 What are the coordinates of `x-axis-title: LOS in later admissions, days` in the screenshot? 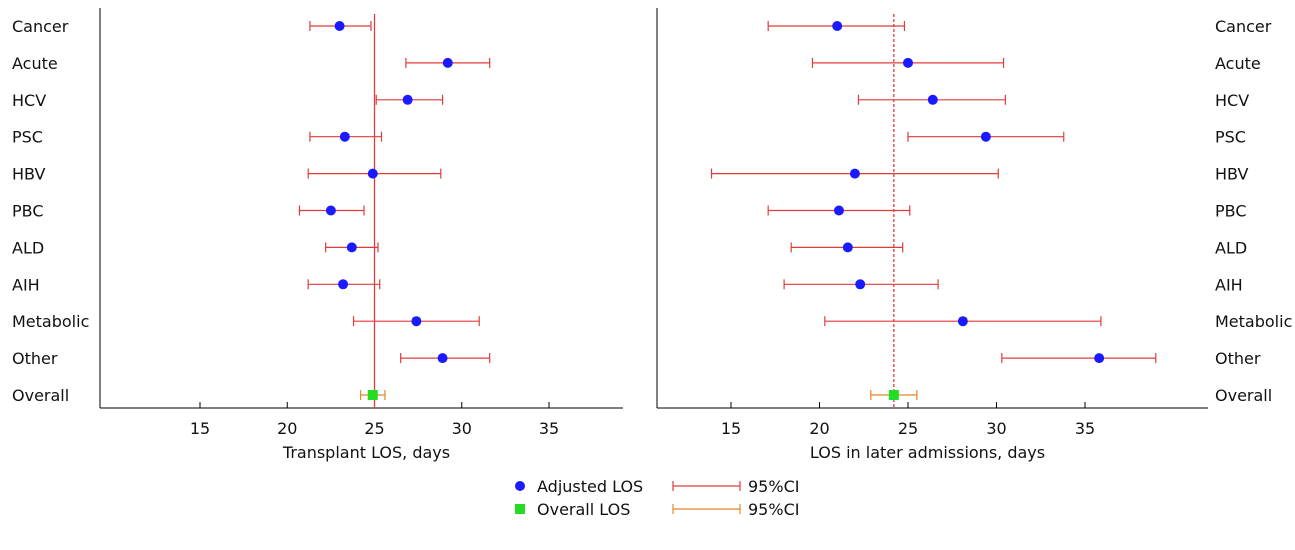 It's located at (927, 452).